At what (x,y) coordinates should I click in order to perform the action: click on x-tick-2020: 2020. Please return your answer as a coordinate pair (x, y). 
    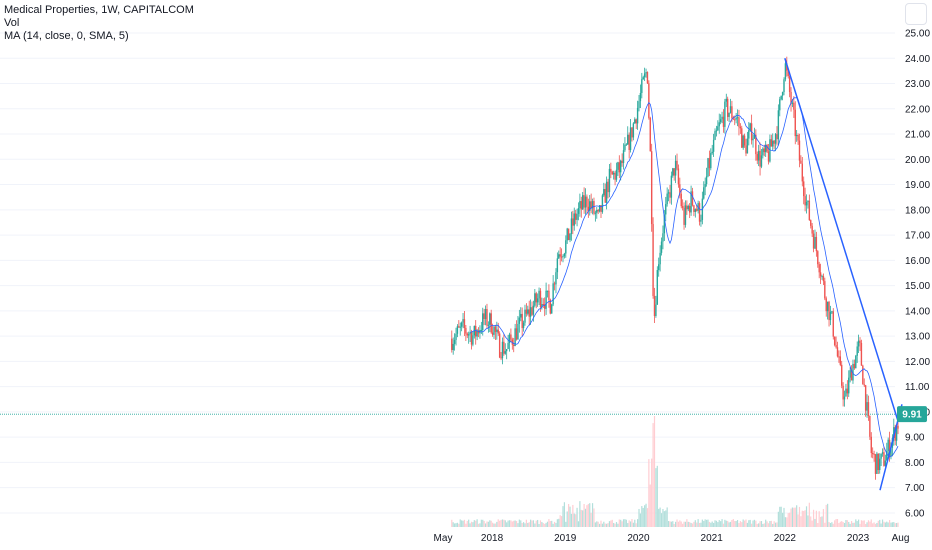
    Looking at the image, I should click on (638, 538).